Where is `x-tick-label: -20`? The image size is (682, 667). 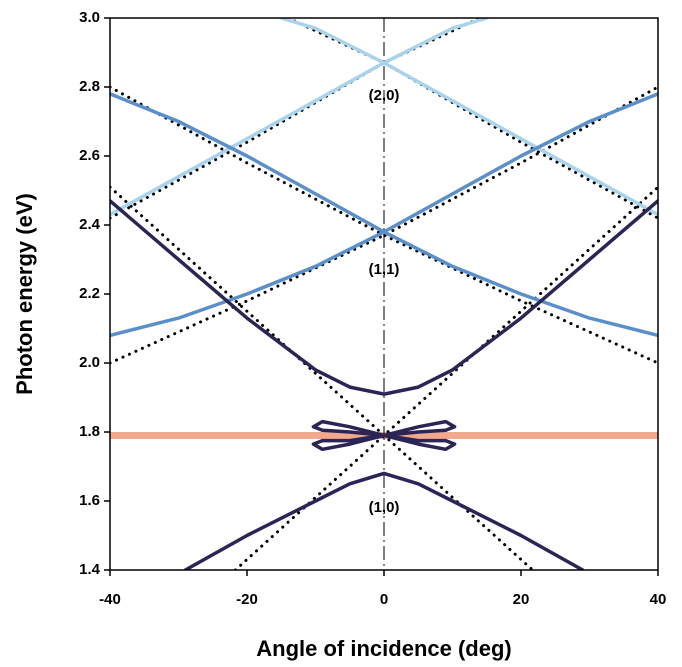
x-tick-label: -20 is located at coordinates (247, 599).